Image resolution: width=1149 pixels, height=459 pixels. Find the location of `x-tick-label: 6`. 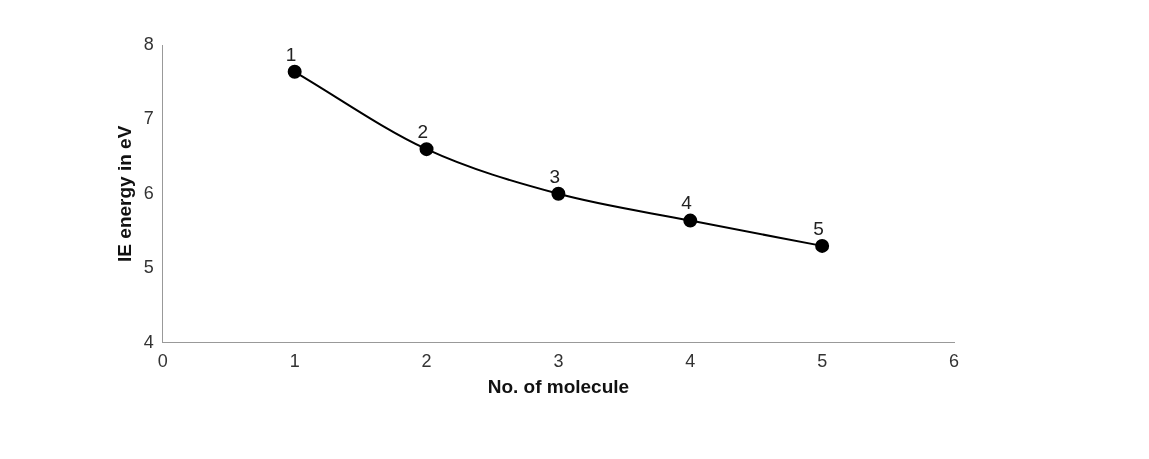

x-tick-label: 6 is located at coordinates (954, 361).